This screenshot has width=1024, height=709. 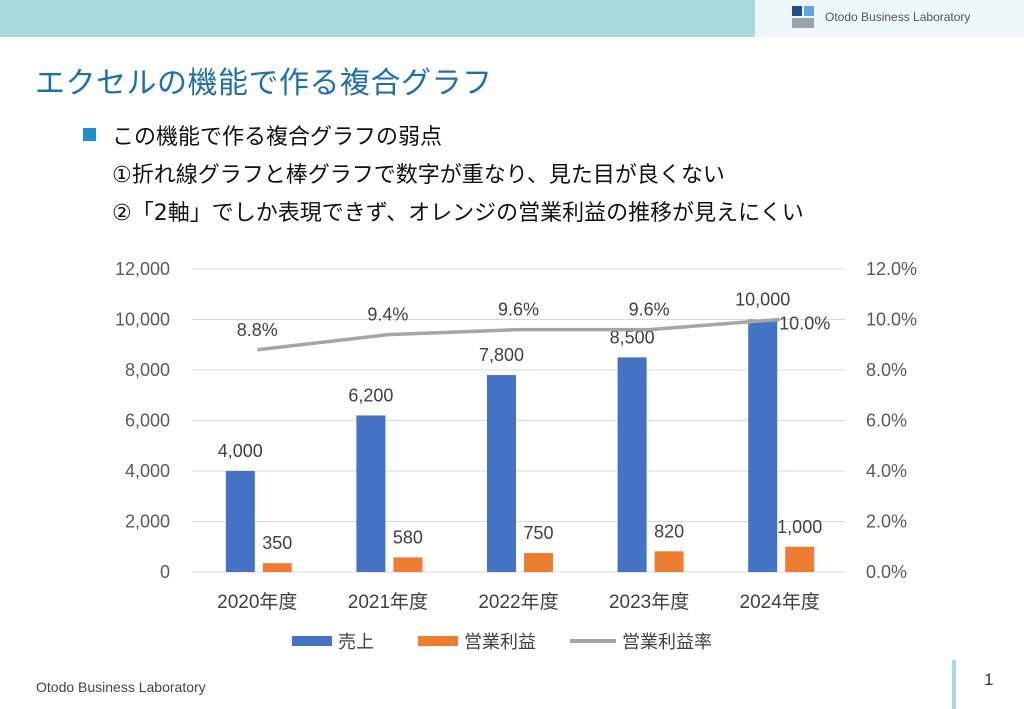 I want to click on legend-label: 営業利益, so click(x=500, y=642).